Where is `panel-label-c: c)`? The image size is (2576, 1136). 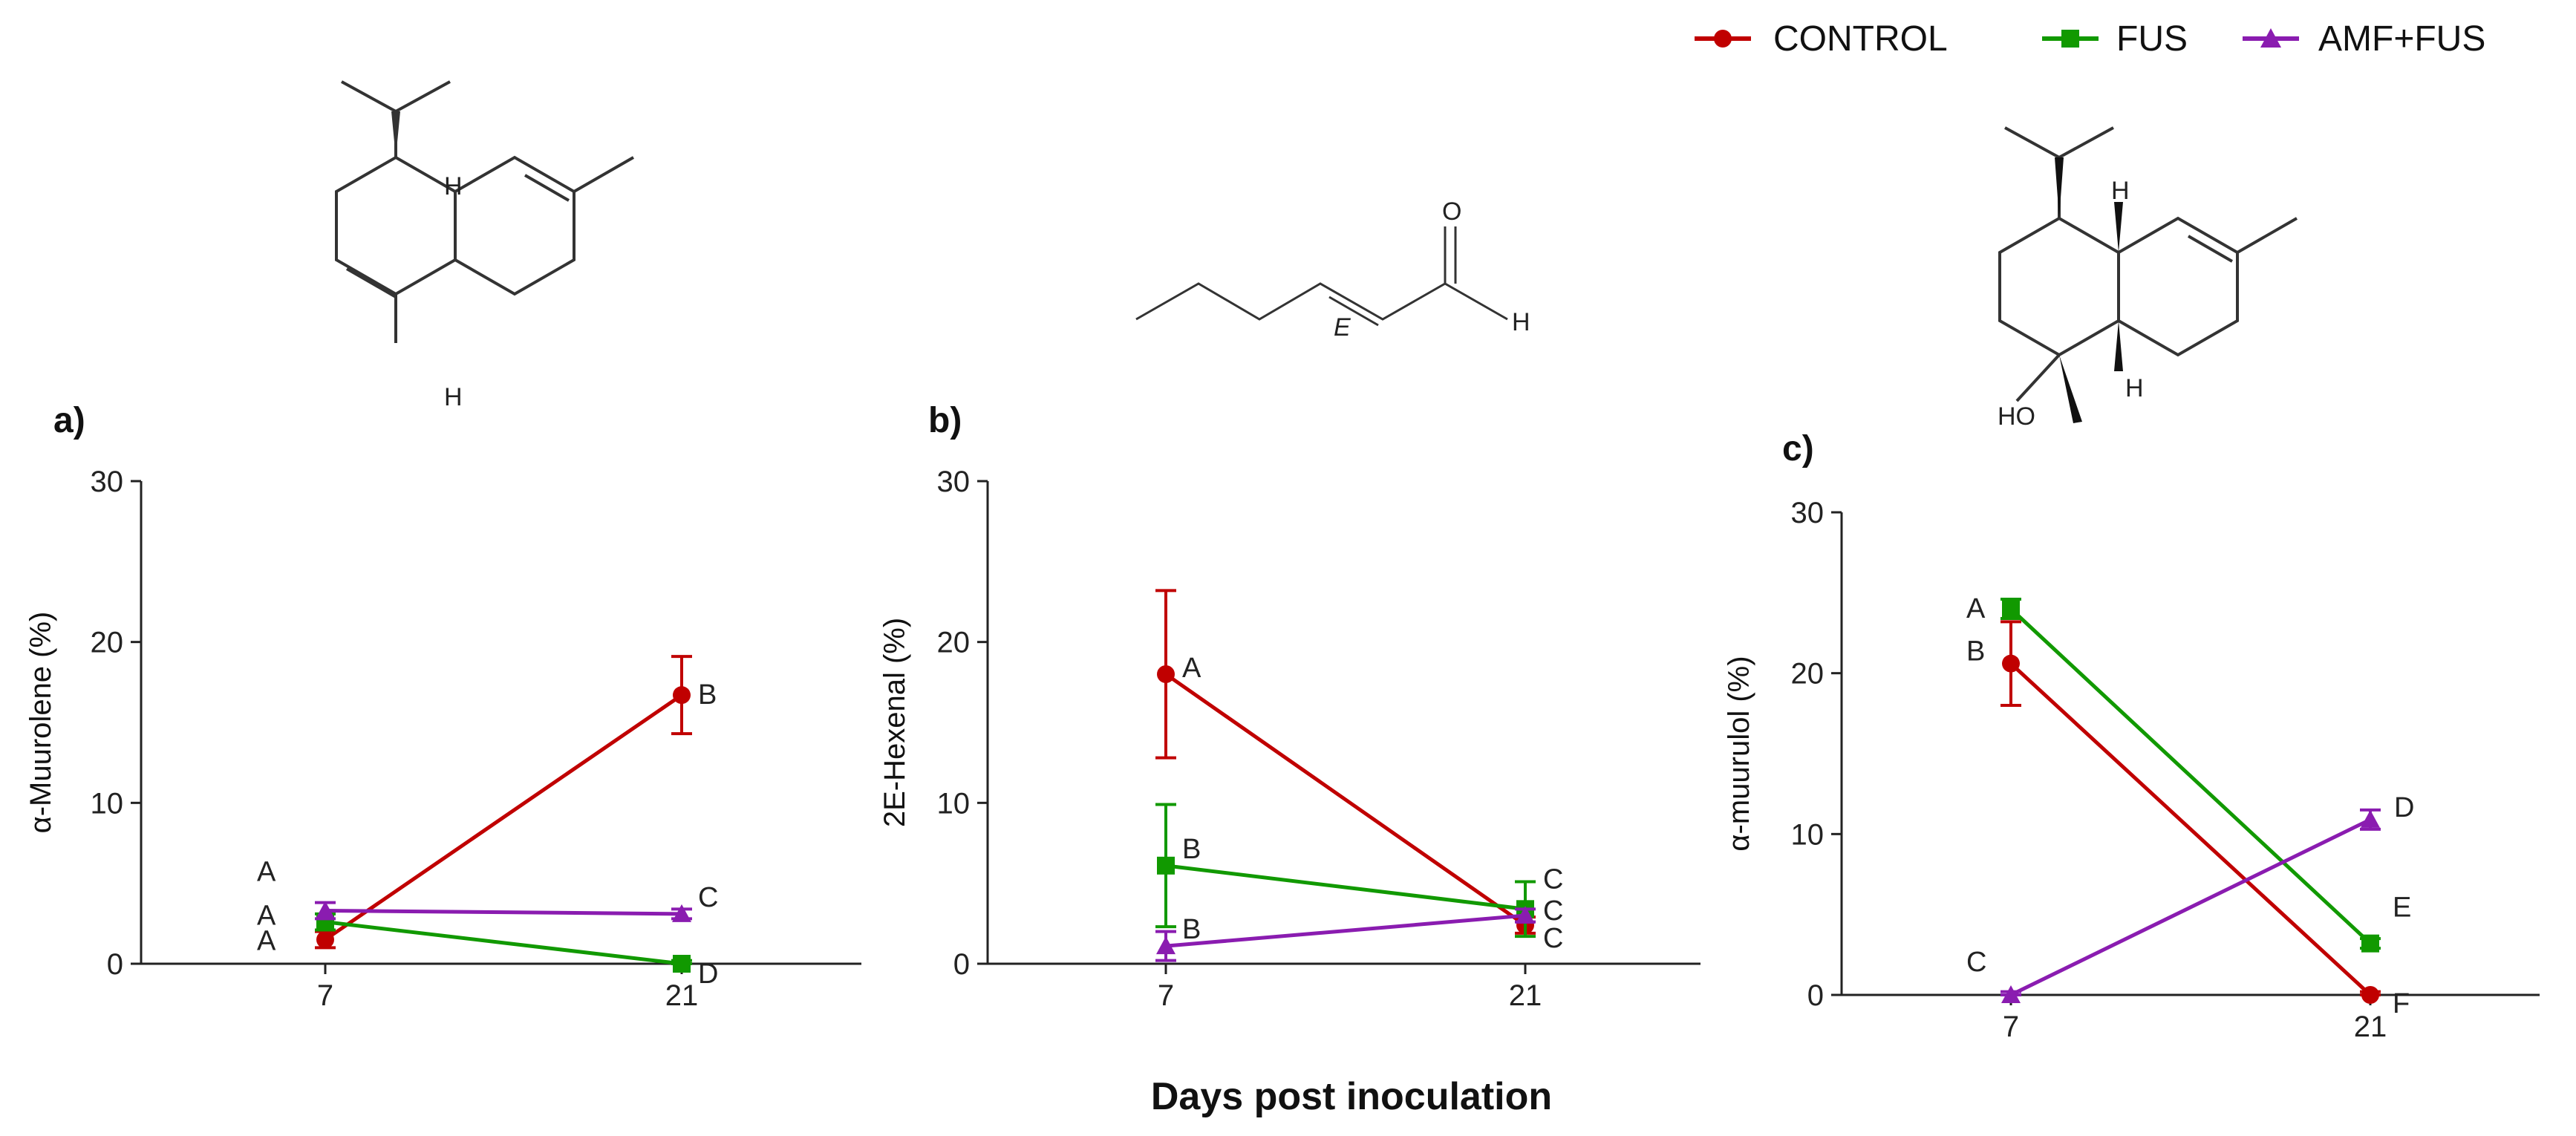 panel-label-c: c) is located at coordinates (1798, 449).